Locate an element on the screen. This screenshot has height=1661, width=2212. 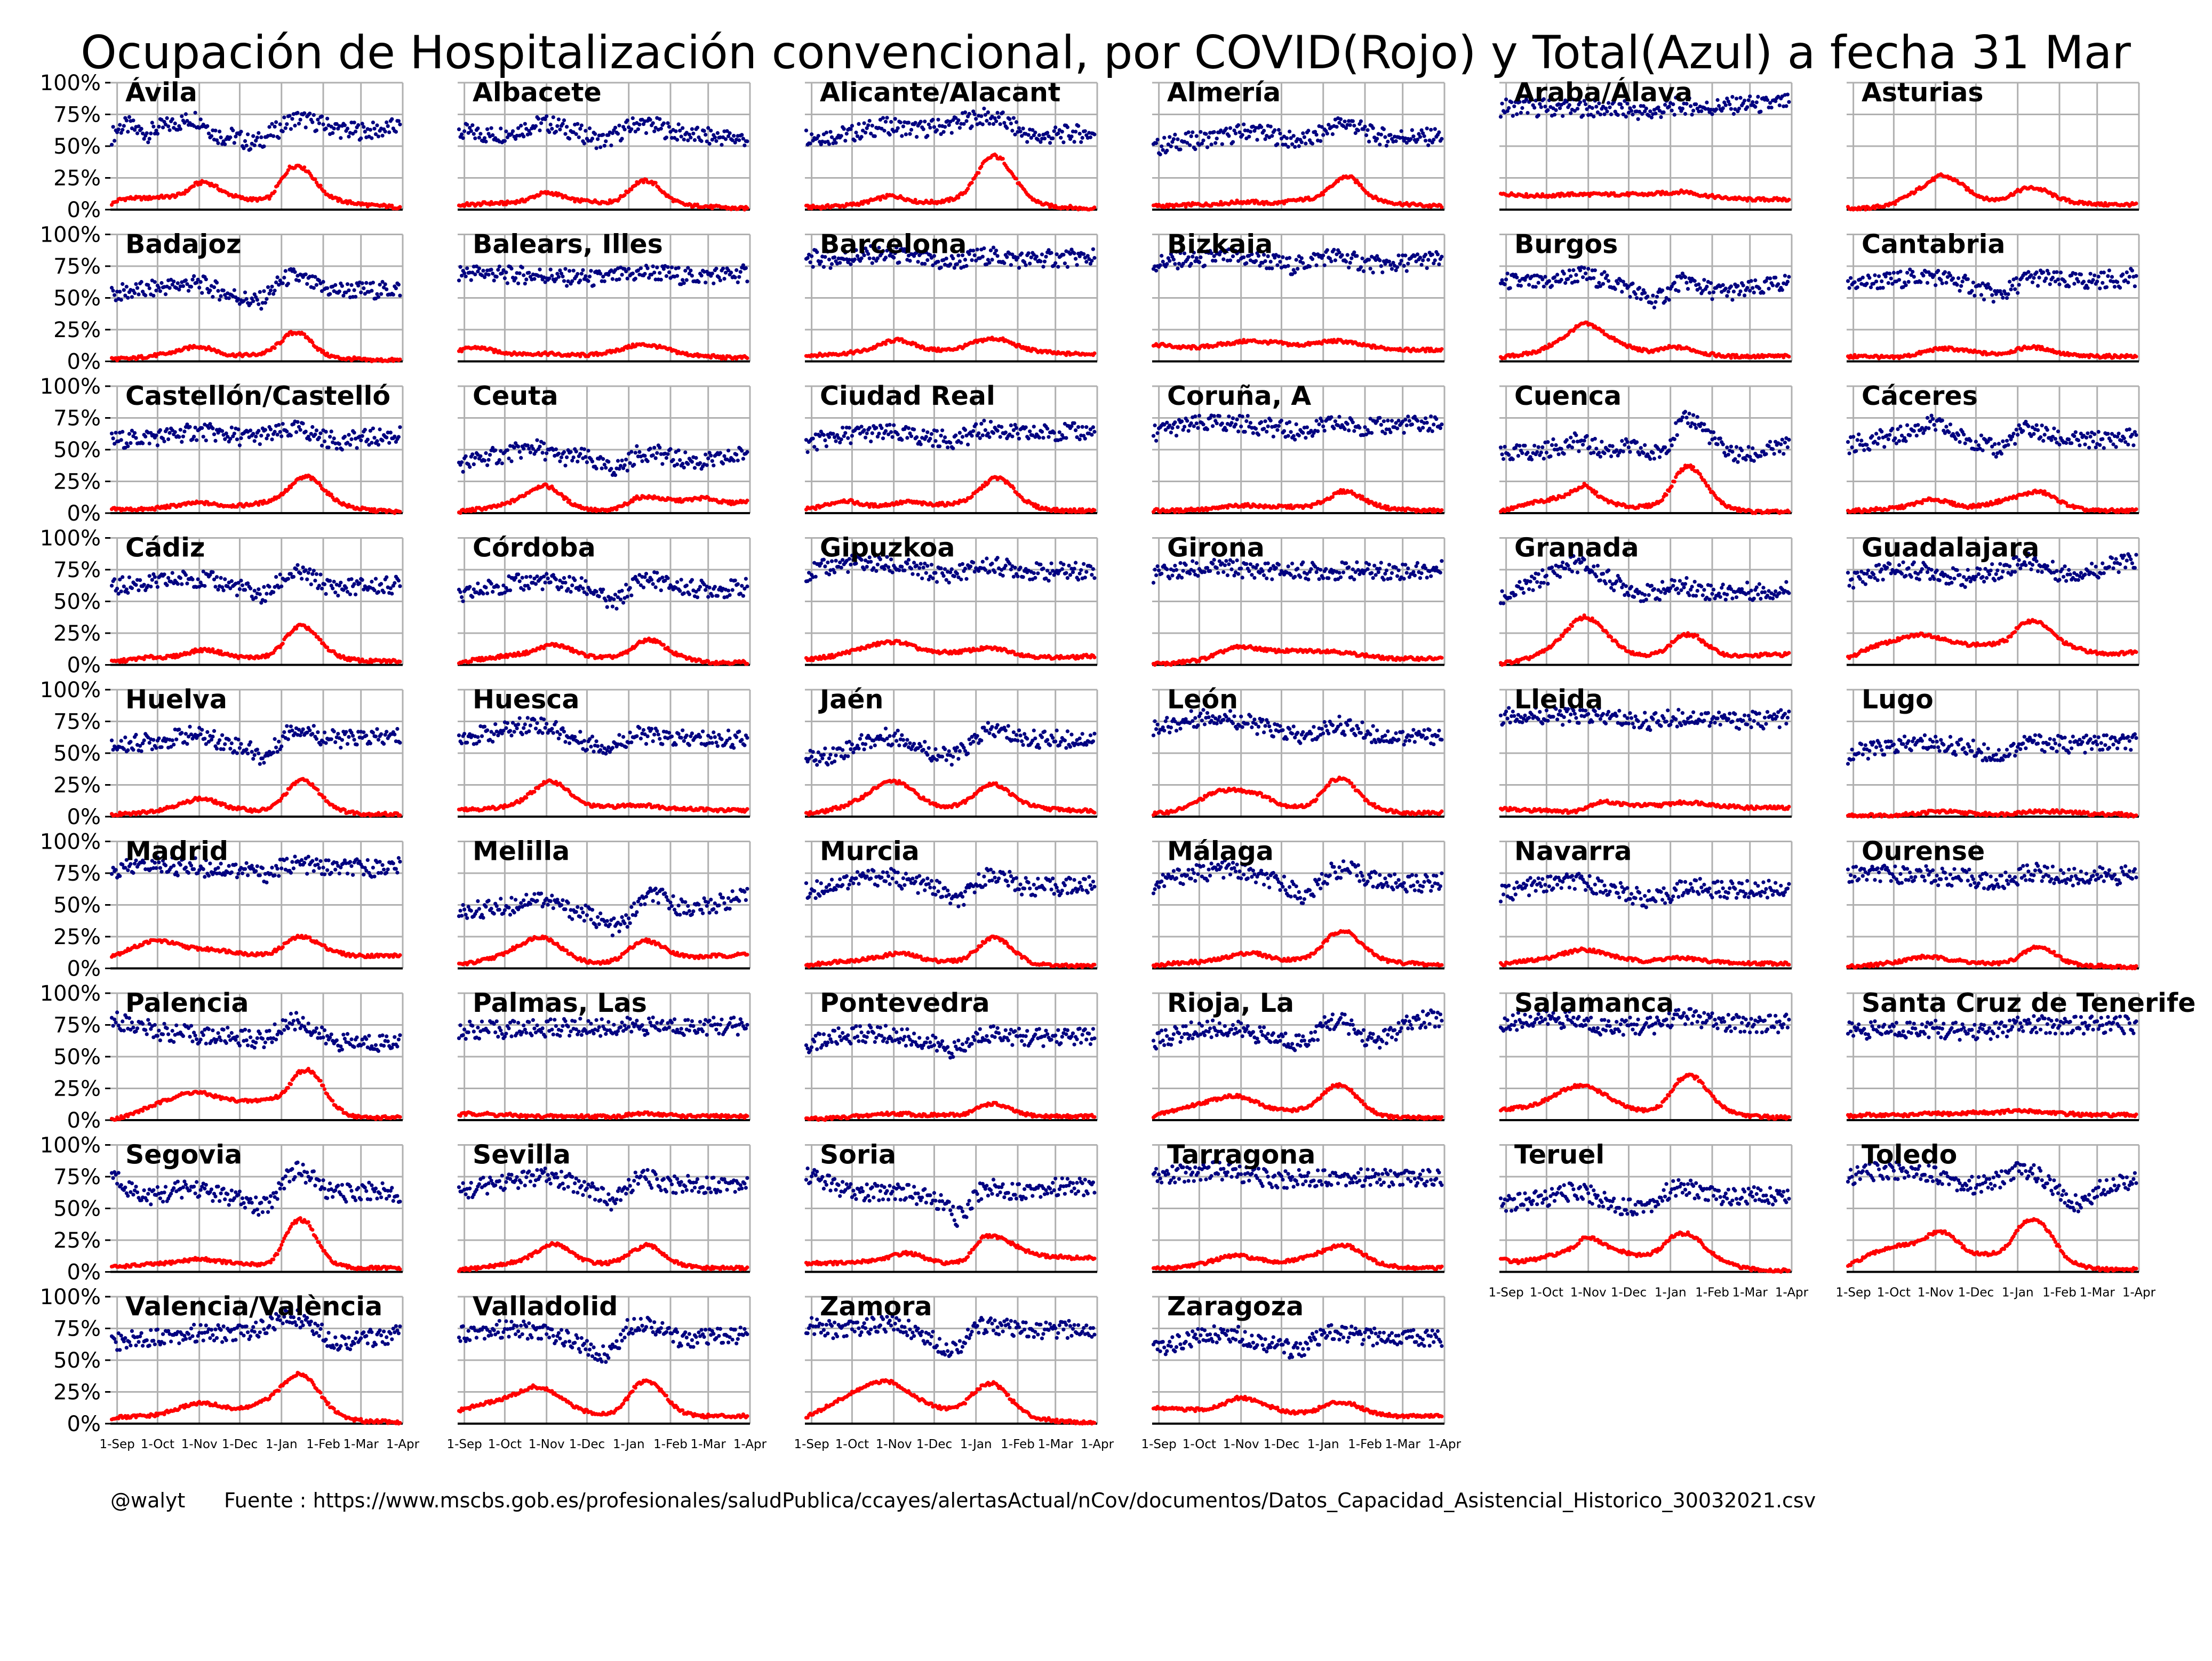
covid-point is located at coordinates (1789, 357).